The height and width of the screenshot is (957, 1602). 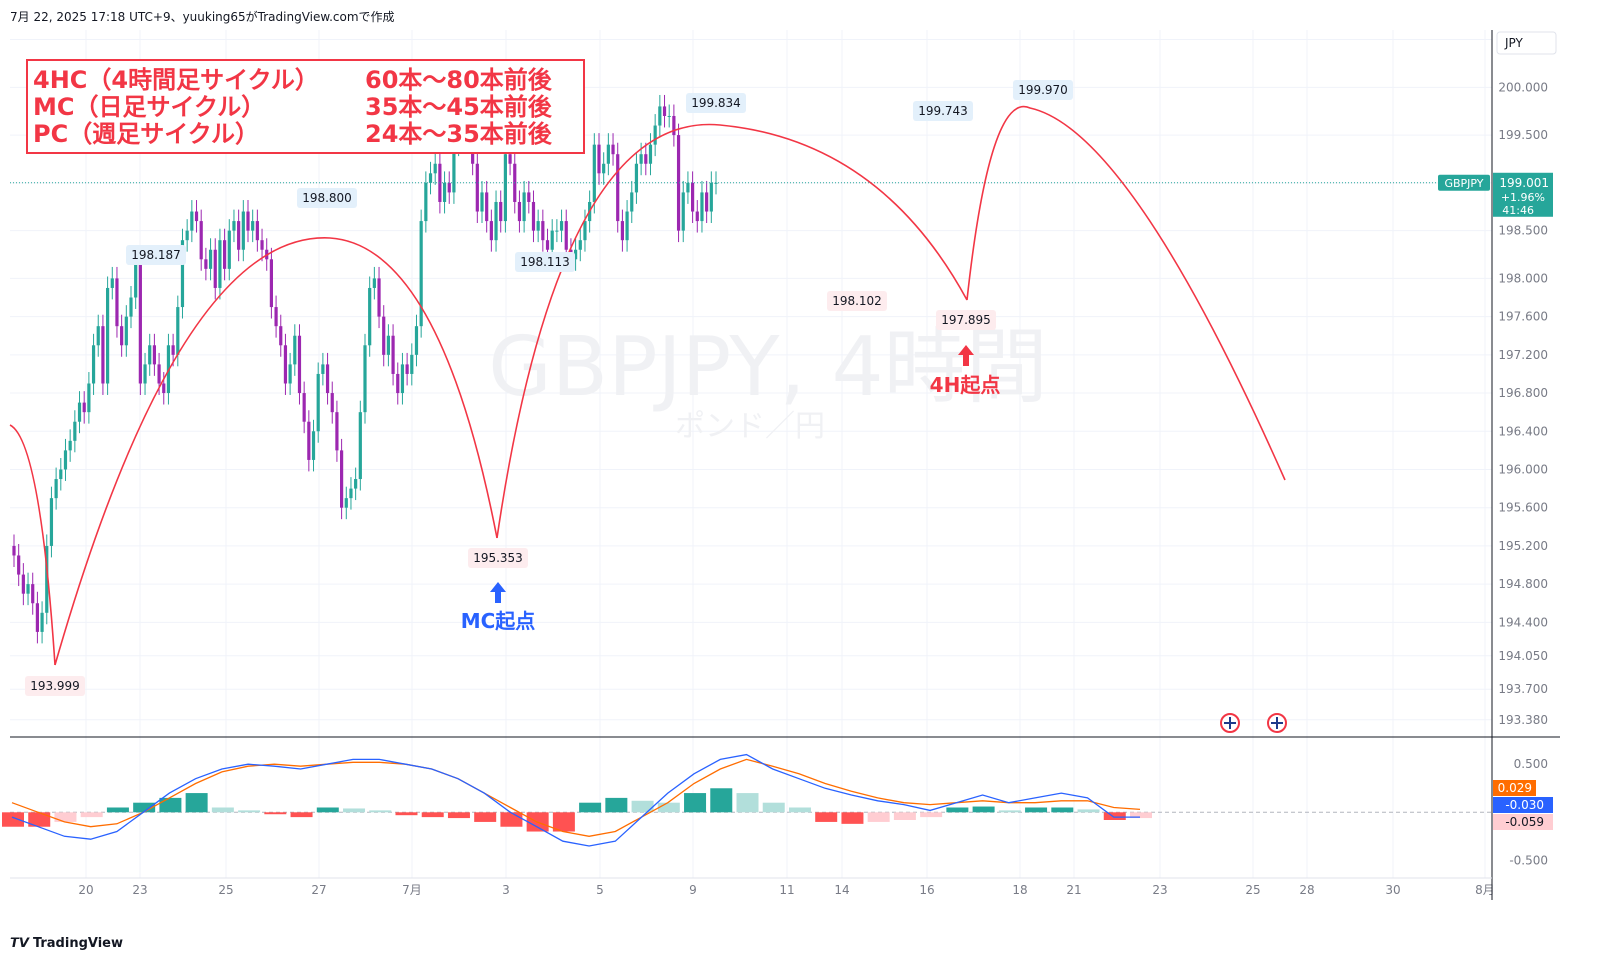 I want to click on uk-flag-icon, so click(x=1230, y=723).